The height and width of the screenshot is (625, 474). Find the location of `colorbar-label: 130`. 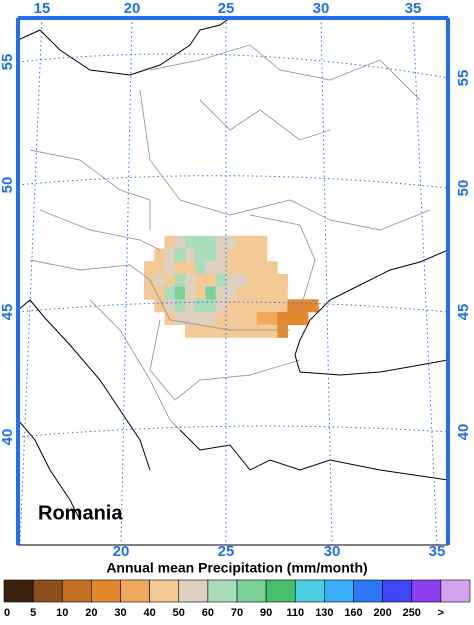

colorbar-label: 130 is located at coordinates (324, 613).